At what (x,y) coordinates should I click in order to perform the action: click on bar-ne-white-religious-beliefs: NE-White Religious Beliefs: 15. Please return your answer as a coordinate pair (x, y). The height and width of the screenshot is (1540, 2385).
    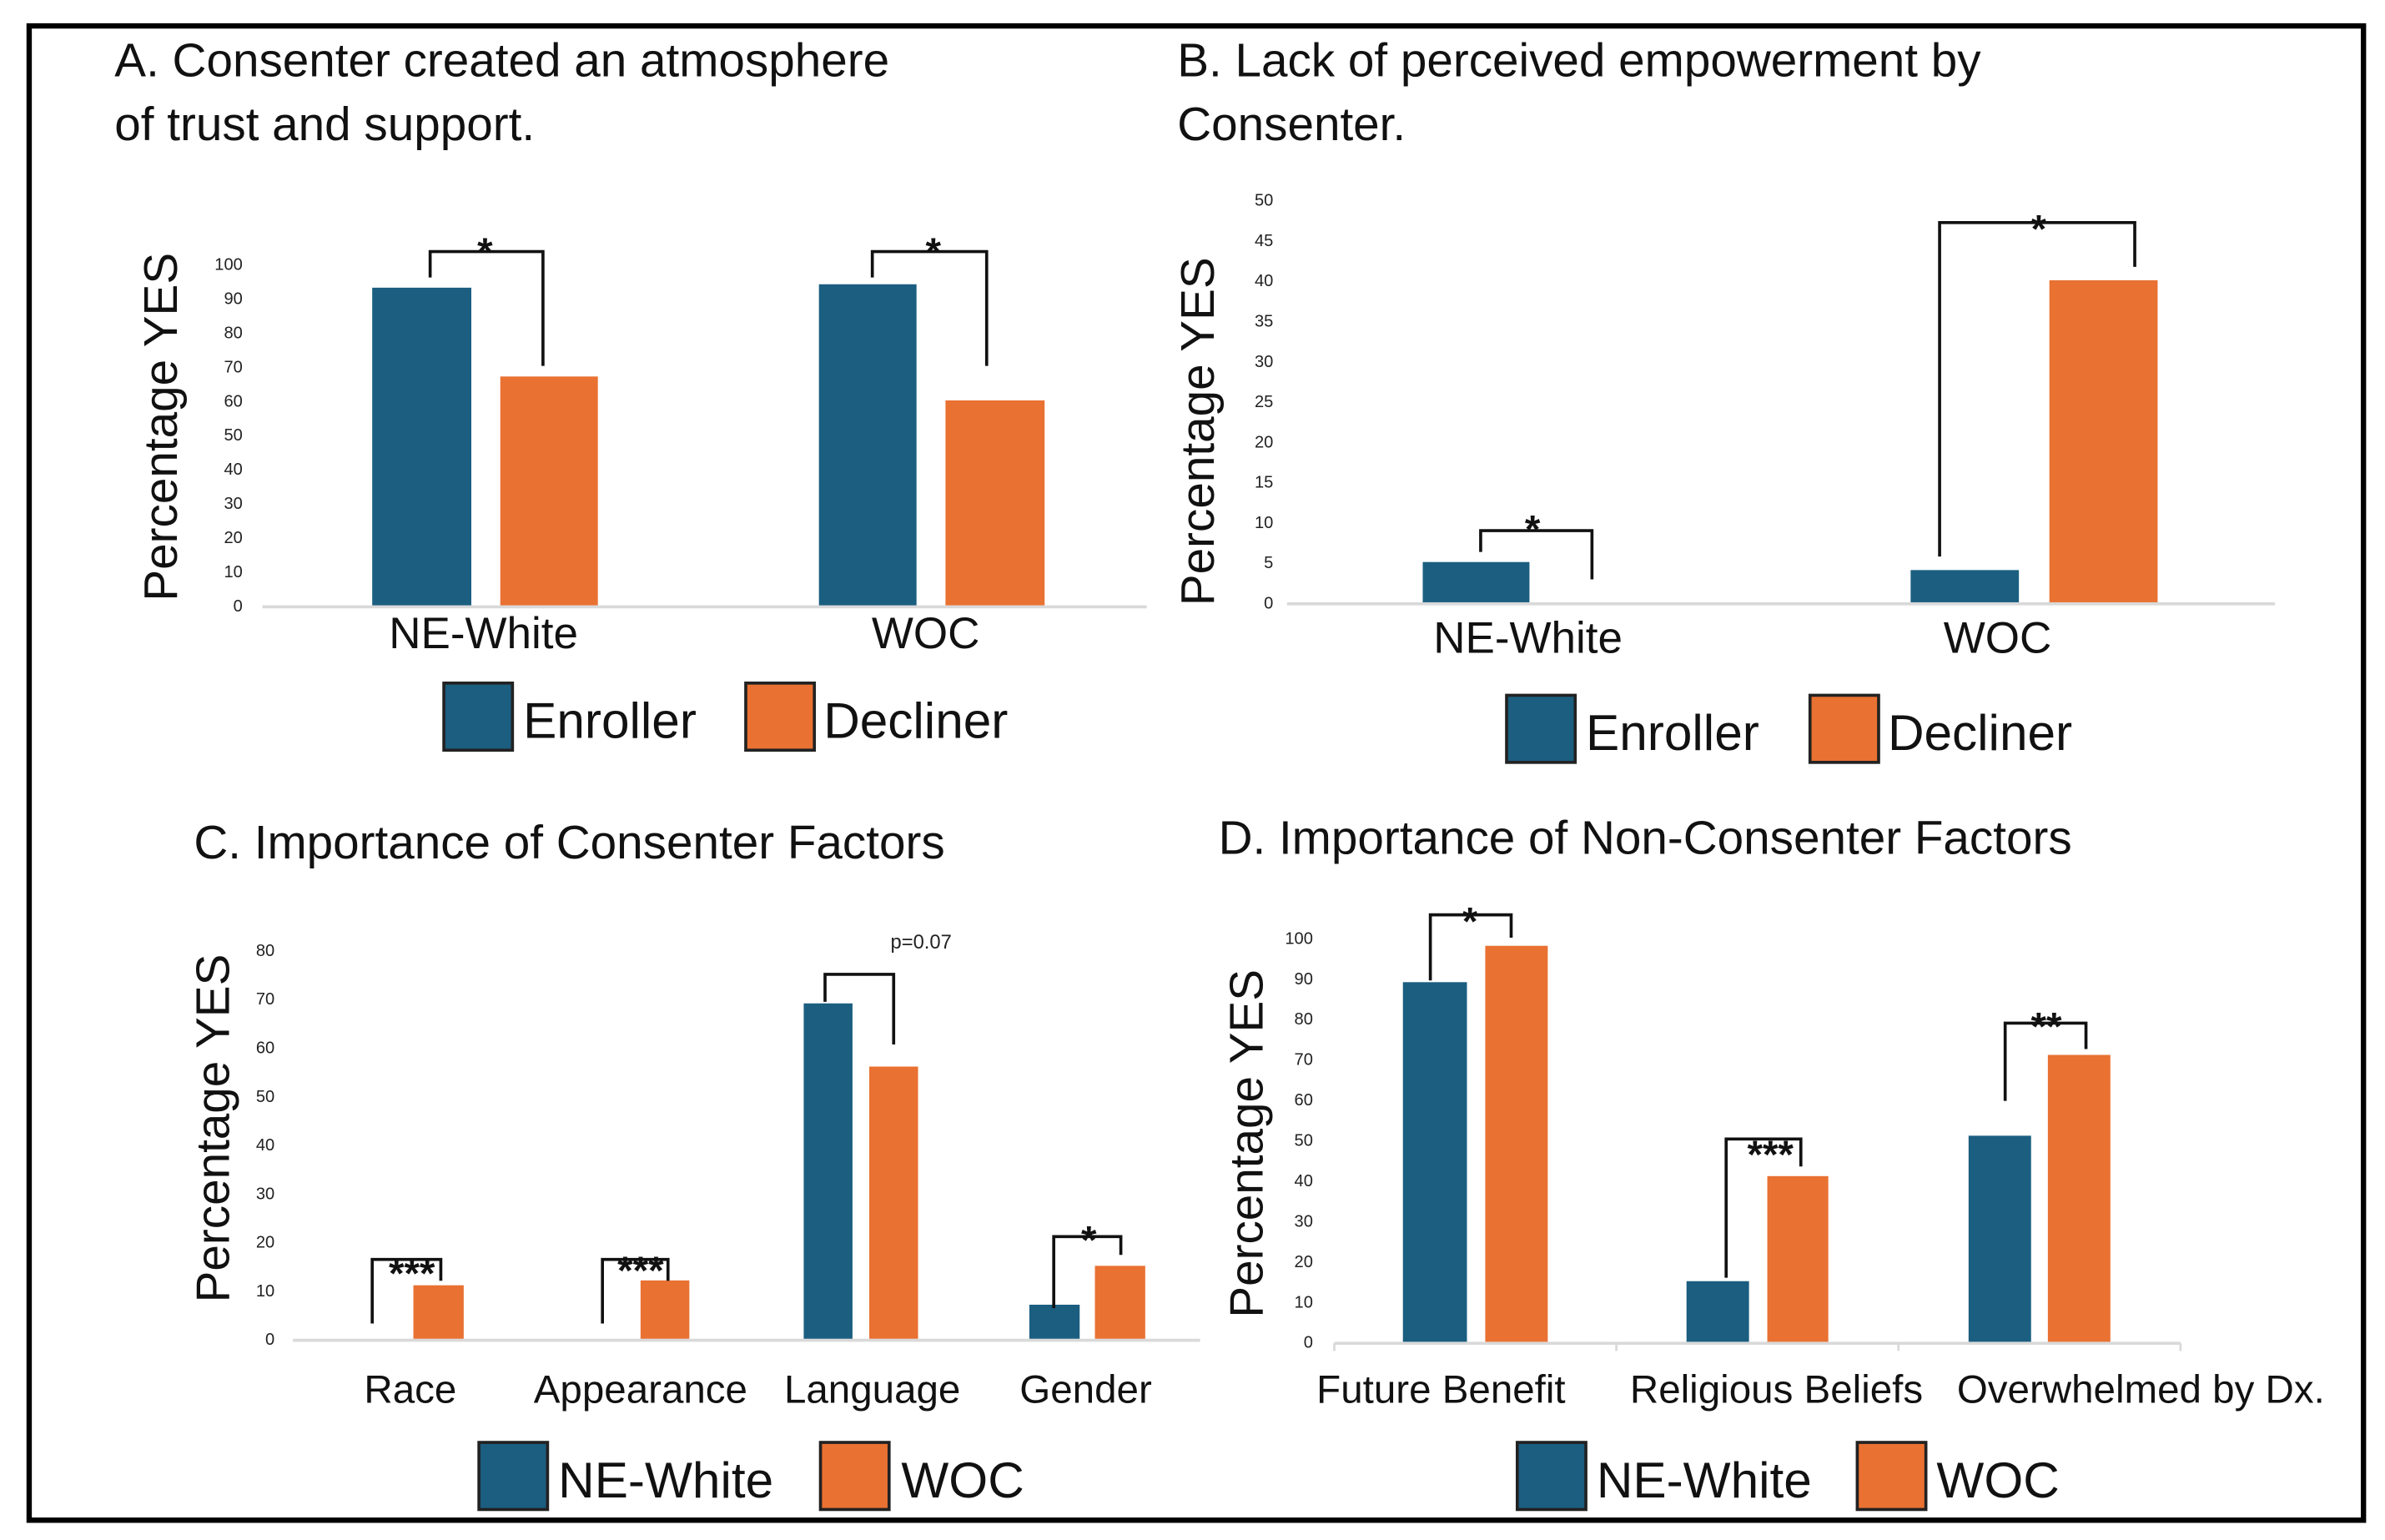
    Looking at the image, I should click on (1717, 1311).